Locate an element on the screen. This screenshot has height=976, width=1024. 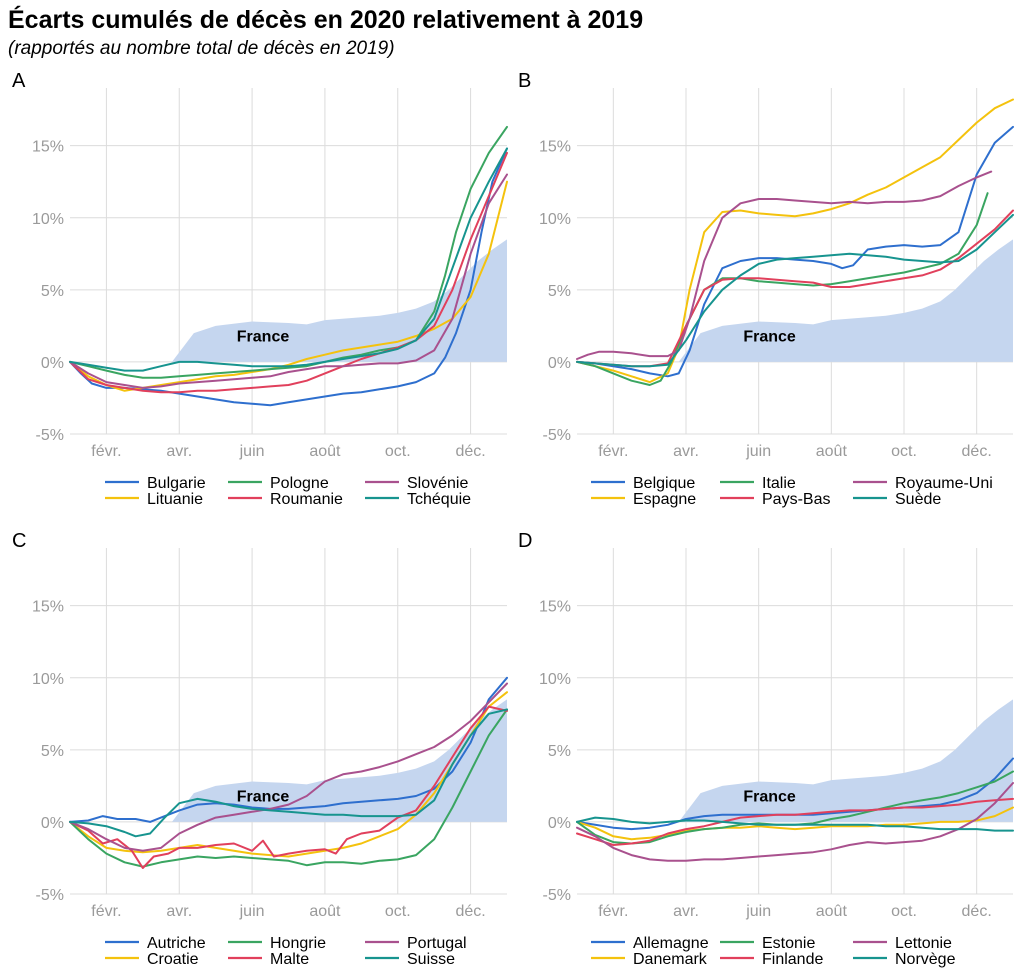
series-line-slovénie is located at coordinates (288, 281).